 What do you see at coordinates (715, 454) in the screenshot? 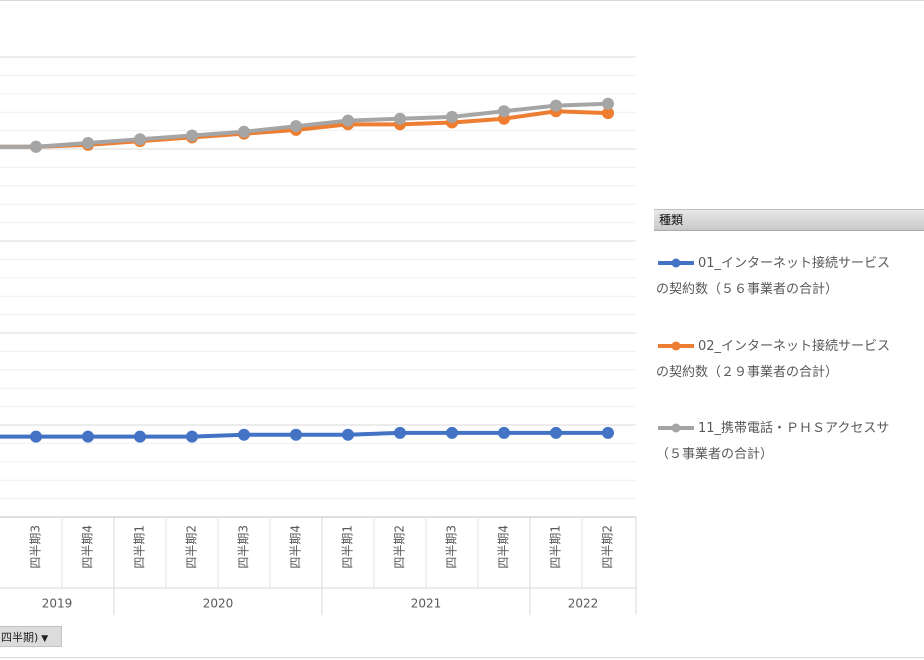
I see `legend-label-11-line2: （５事業者の合計）` at bounding box center [715, 454].